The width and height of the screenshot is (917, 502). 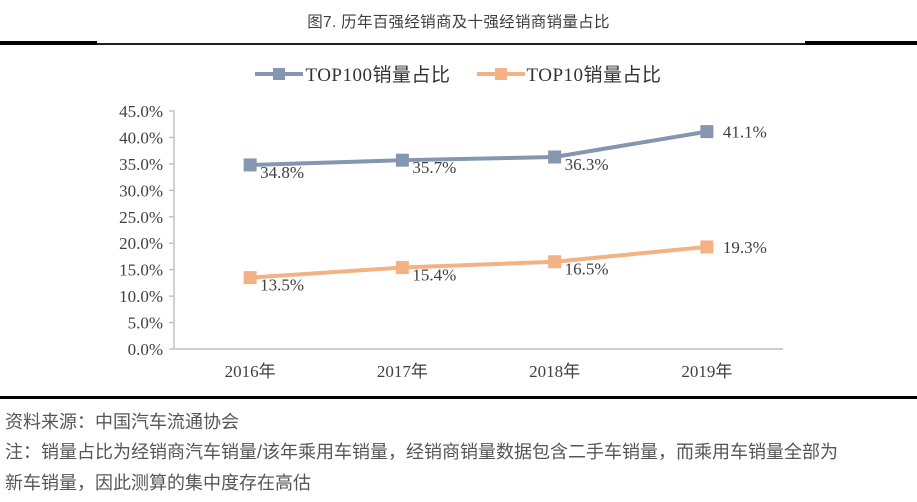 What do you see at coordinates (141, 270) in the screenshot?
I see `y-axis-tick-label: 15.0%` at bounding box center [141, 270].